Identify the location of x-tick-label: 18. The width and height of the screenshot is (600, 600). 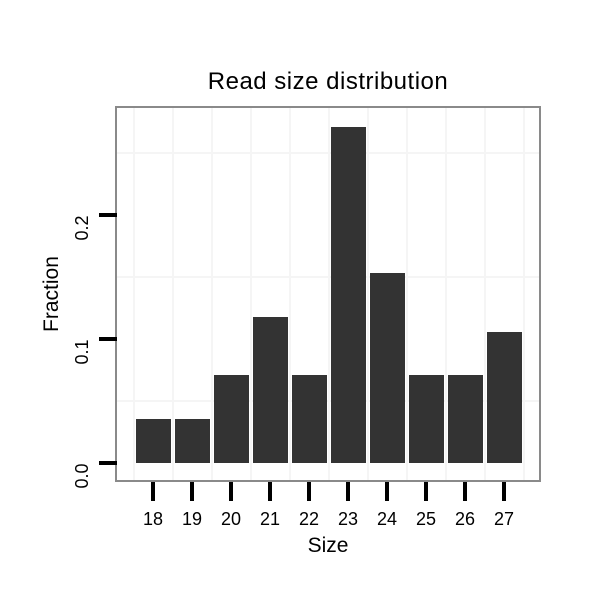
(153, 519).